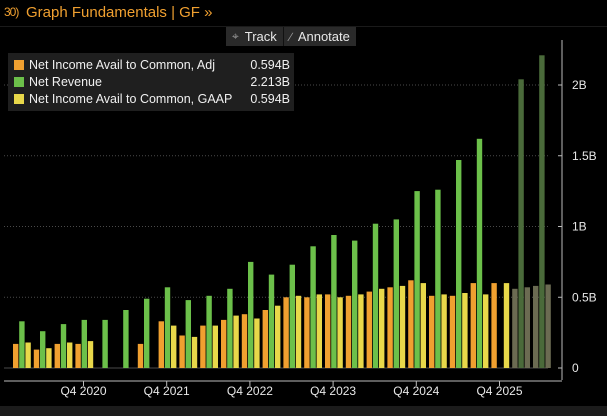 This screenshot has height=416, width=607. What do you see at coordinates (323, 36) in the screenshot?
I see `annotate-label: Annotate` at bounding box center [323, 36].